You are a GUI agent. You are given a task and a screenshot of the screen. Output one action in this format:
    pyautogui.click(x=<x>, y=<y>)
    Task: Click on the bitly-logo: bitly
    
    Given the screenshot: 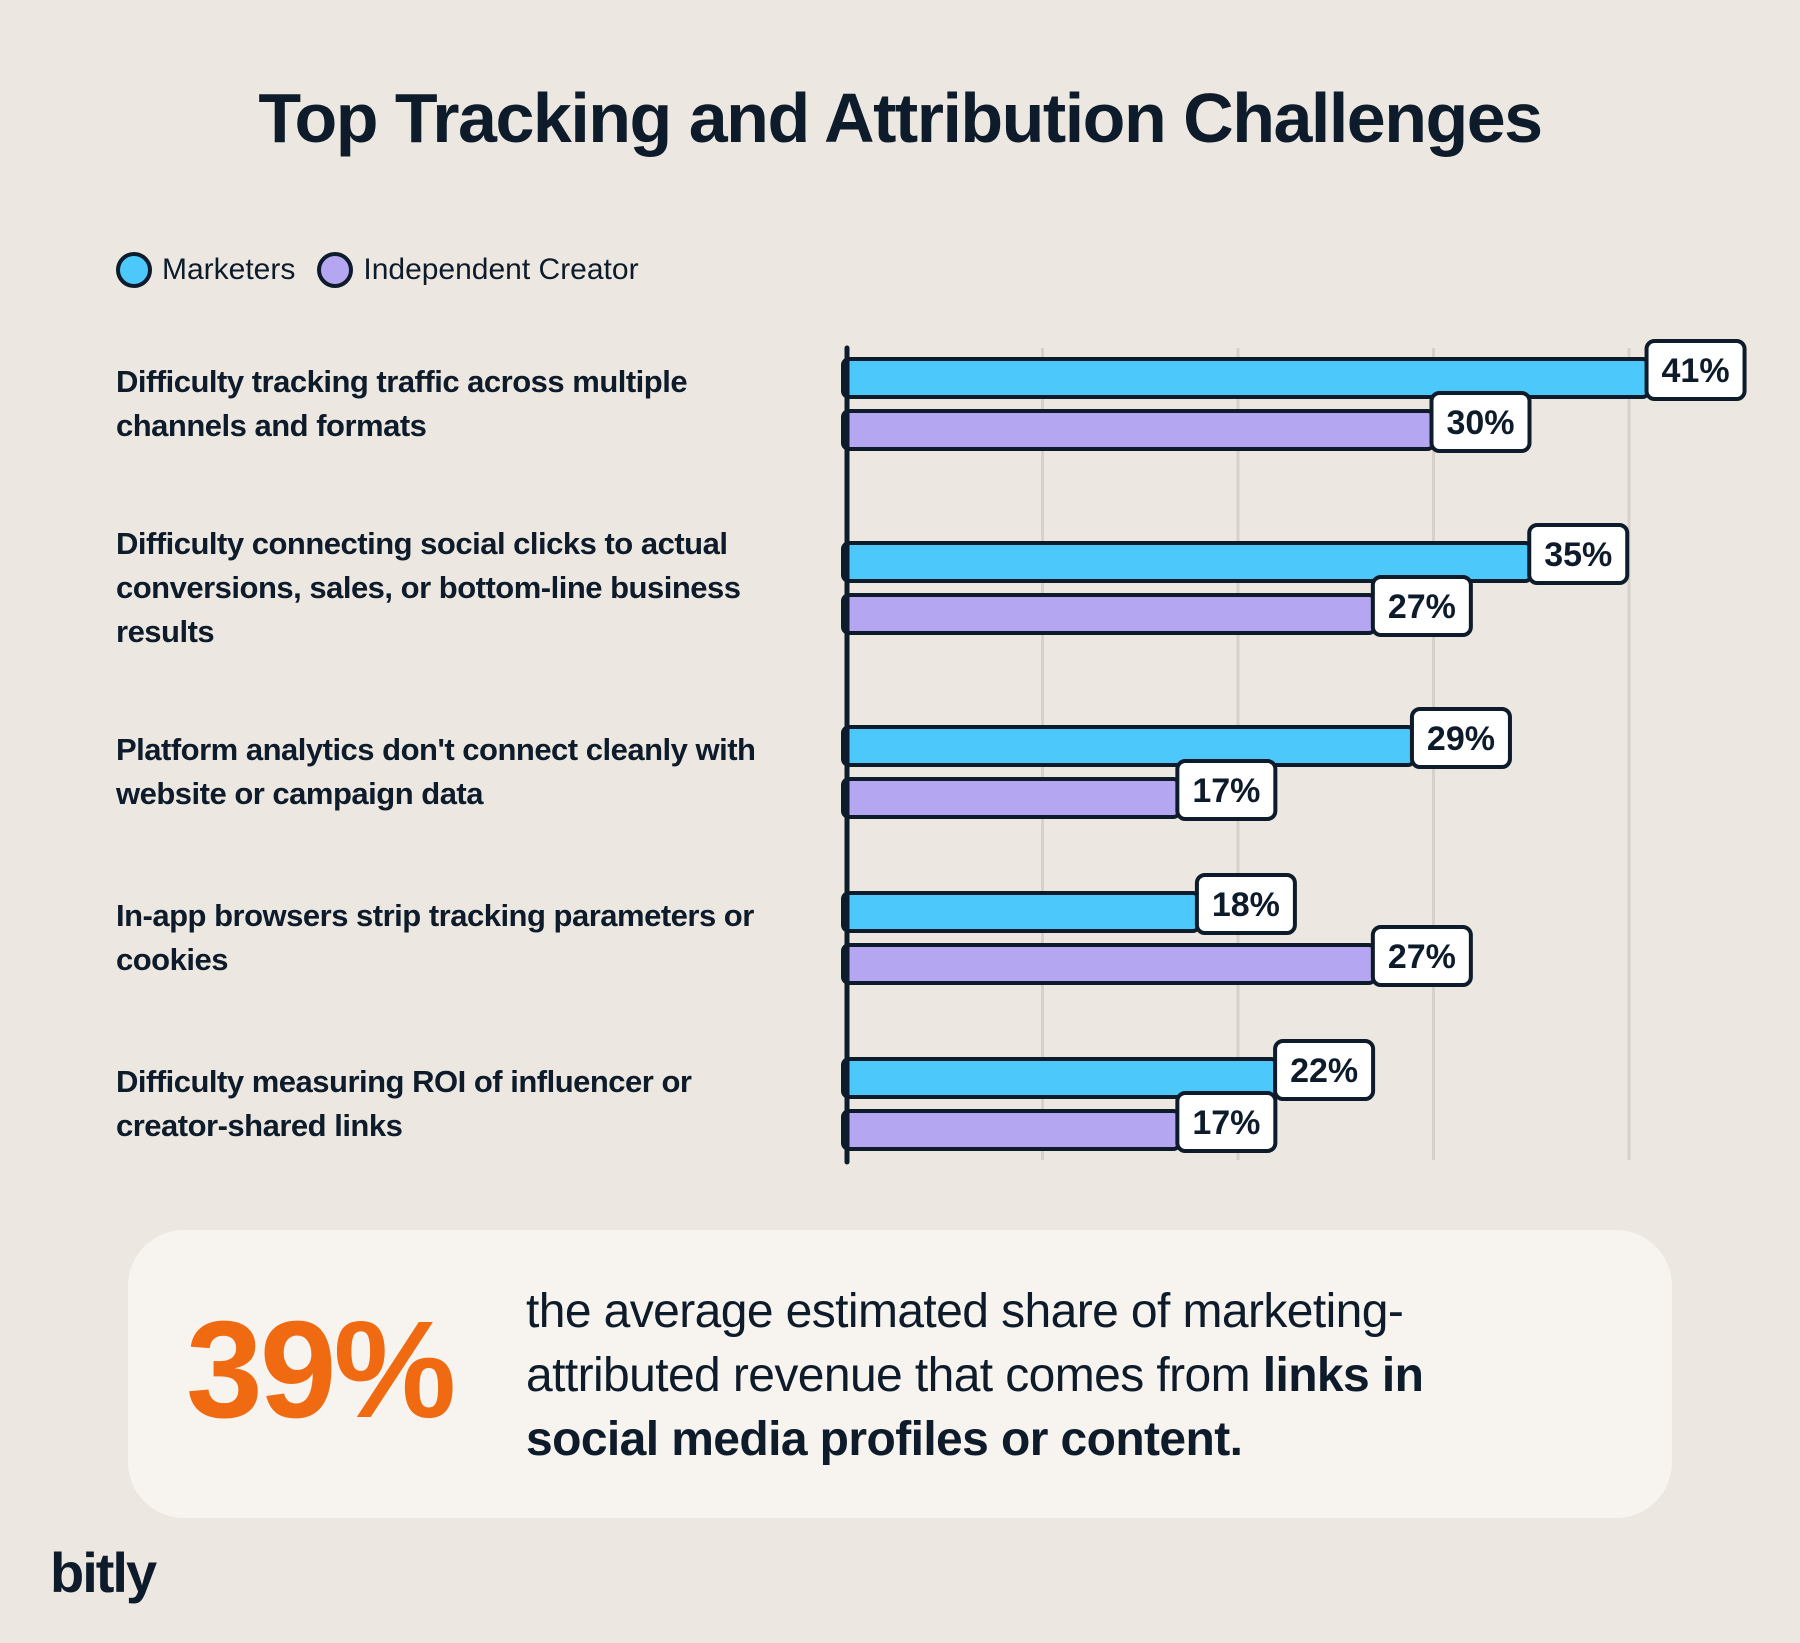 What is the action you would take?
    pyautogui.click(x=103, y=1572)
    